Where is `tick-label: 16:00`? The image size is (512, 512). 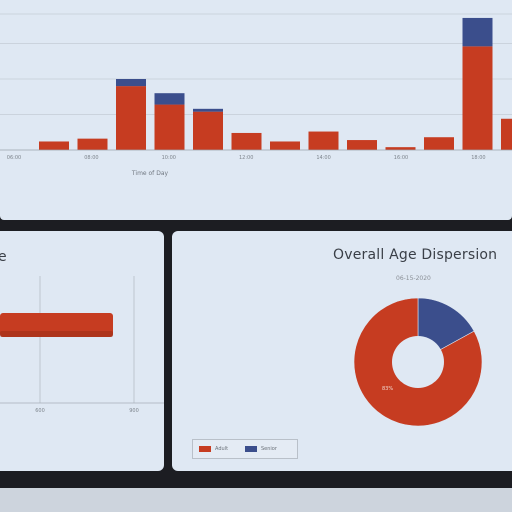
tick-label: 16:00 is located at coordinates (401, 158).